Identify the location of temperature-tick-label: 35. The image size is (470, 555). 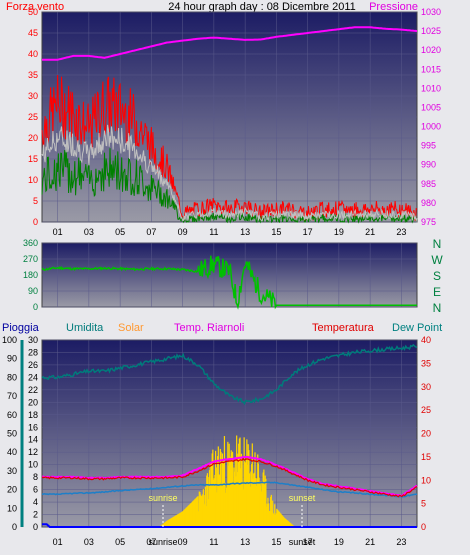
(426, 363).